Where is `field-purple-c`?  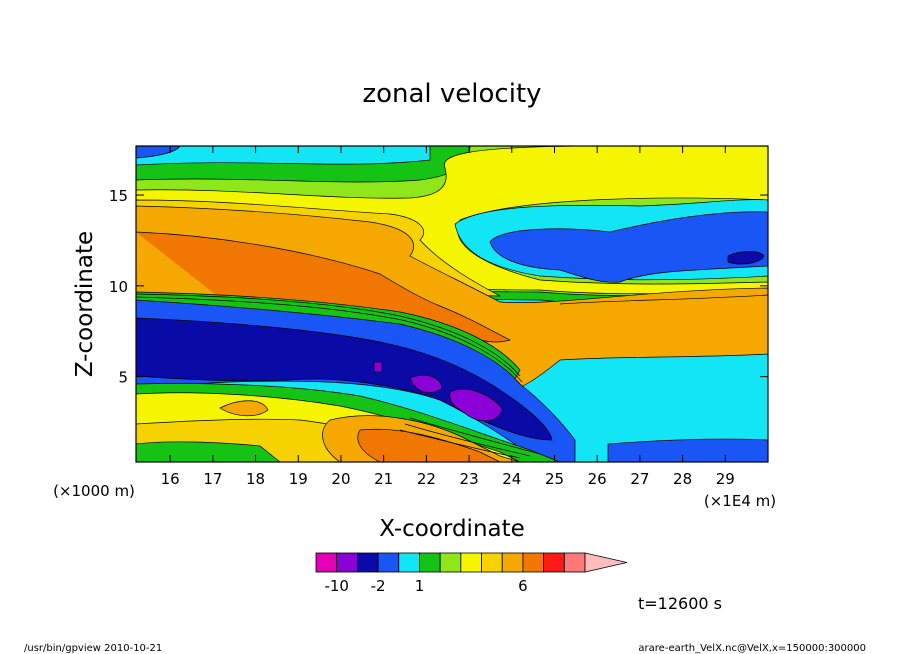
field-purple-c is located at coordinates (378, 367).